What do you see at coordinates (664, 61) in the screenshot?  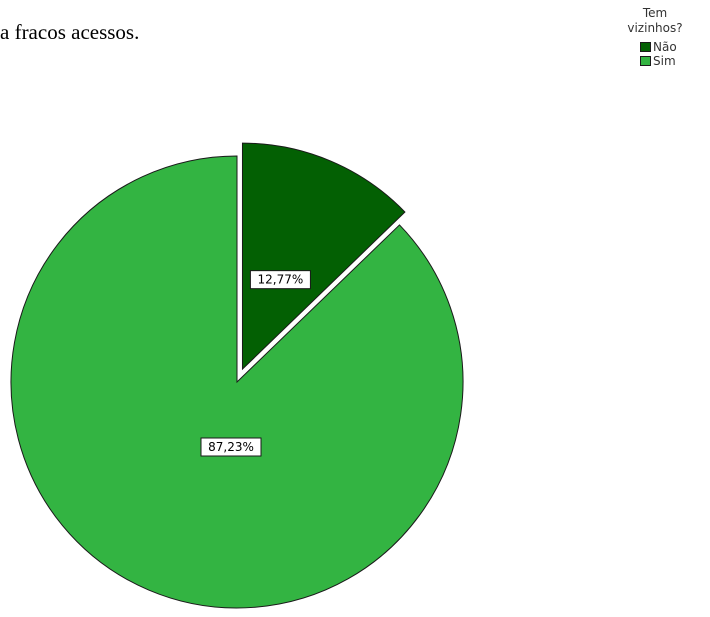 I see `legend-label-sim: Sim` at bounding box center [664, 61].